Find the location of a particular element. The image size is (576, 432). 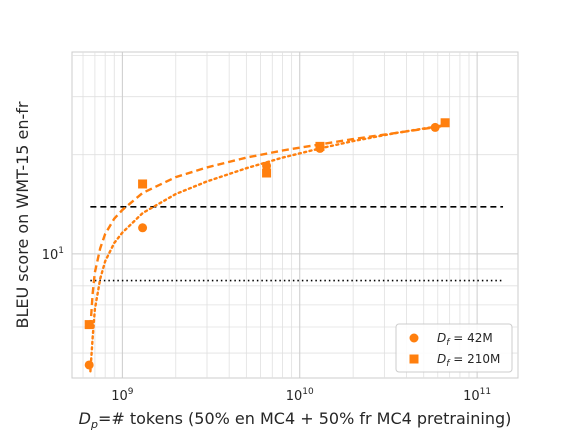

x-tick-label: 1011 is located at coordinates (477, 395).